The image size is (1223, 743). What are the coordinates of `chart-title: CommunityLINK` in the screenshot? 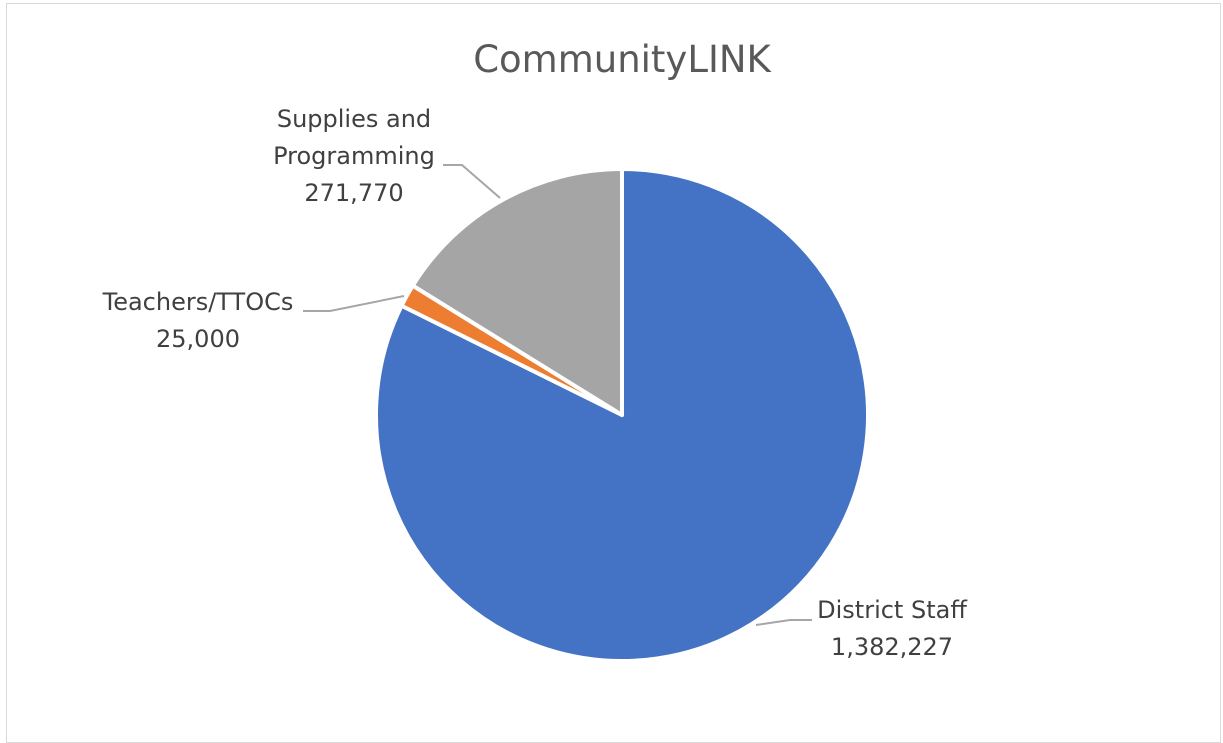 It's located at (622, 59).